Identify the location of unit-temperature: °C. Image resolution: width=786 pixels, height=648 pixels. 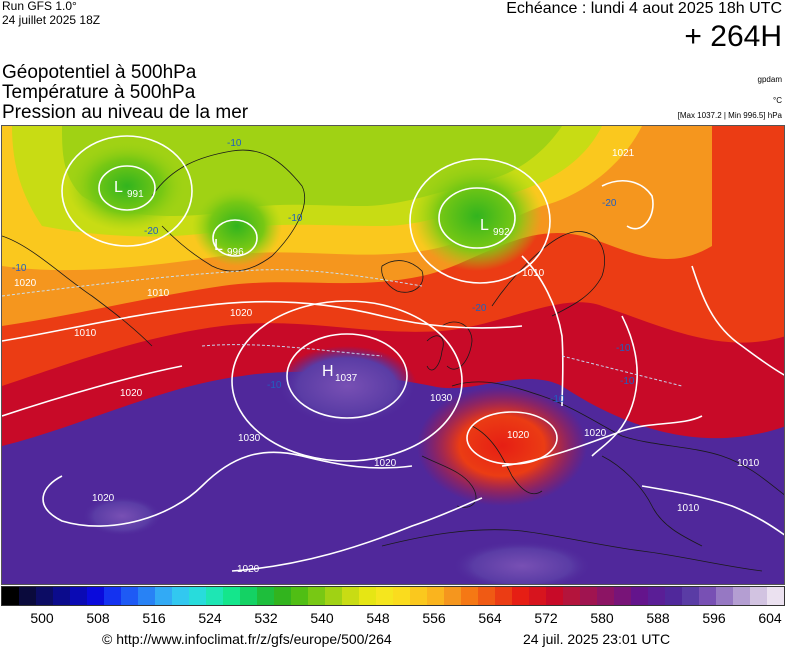
(777, 100).